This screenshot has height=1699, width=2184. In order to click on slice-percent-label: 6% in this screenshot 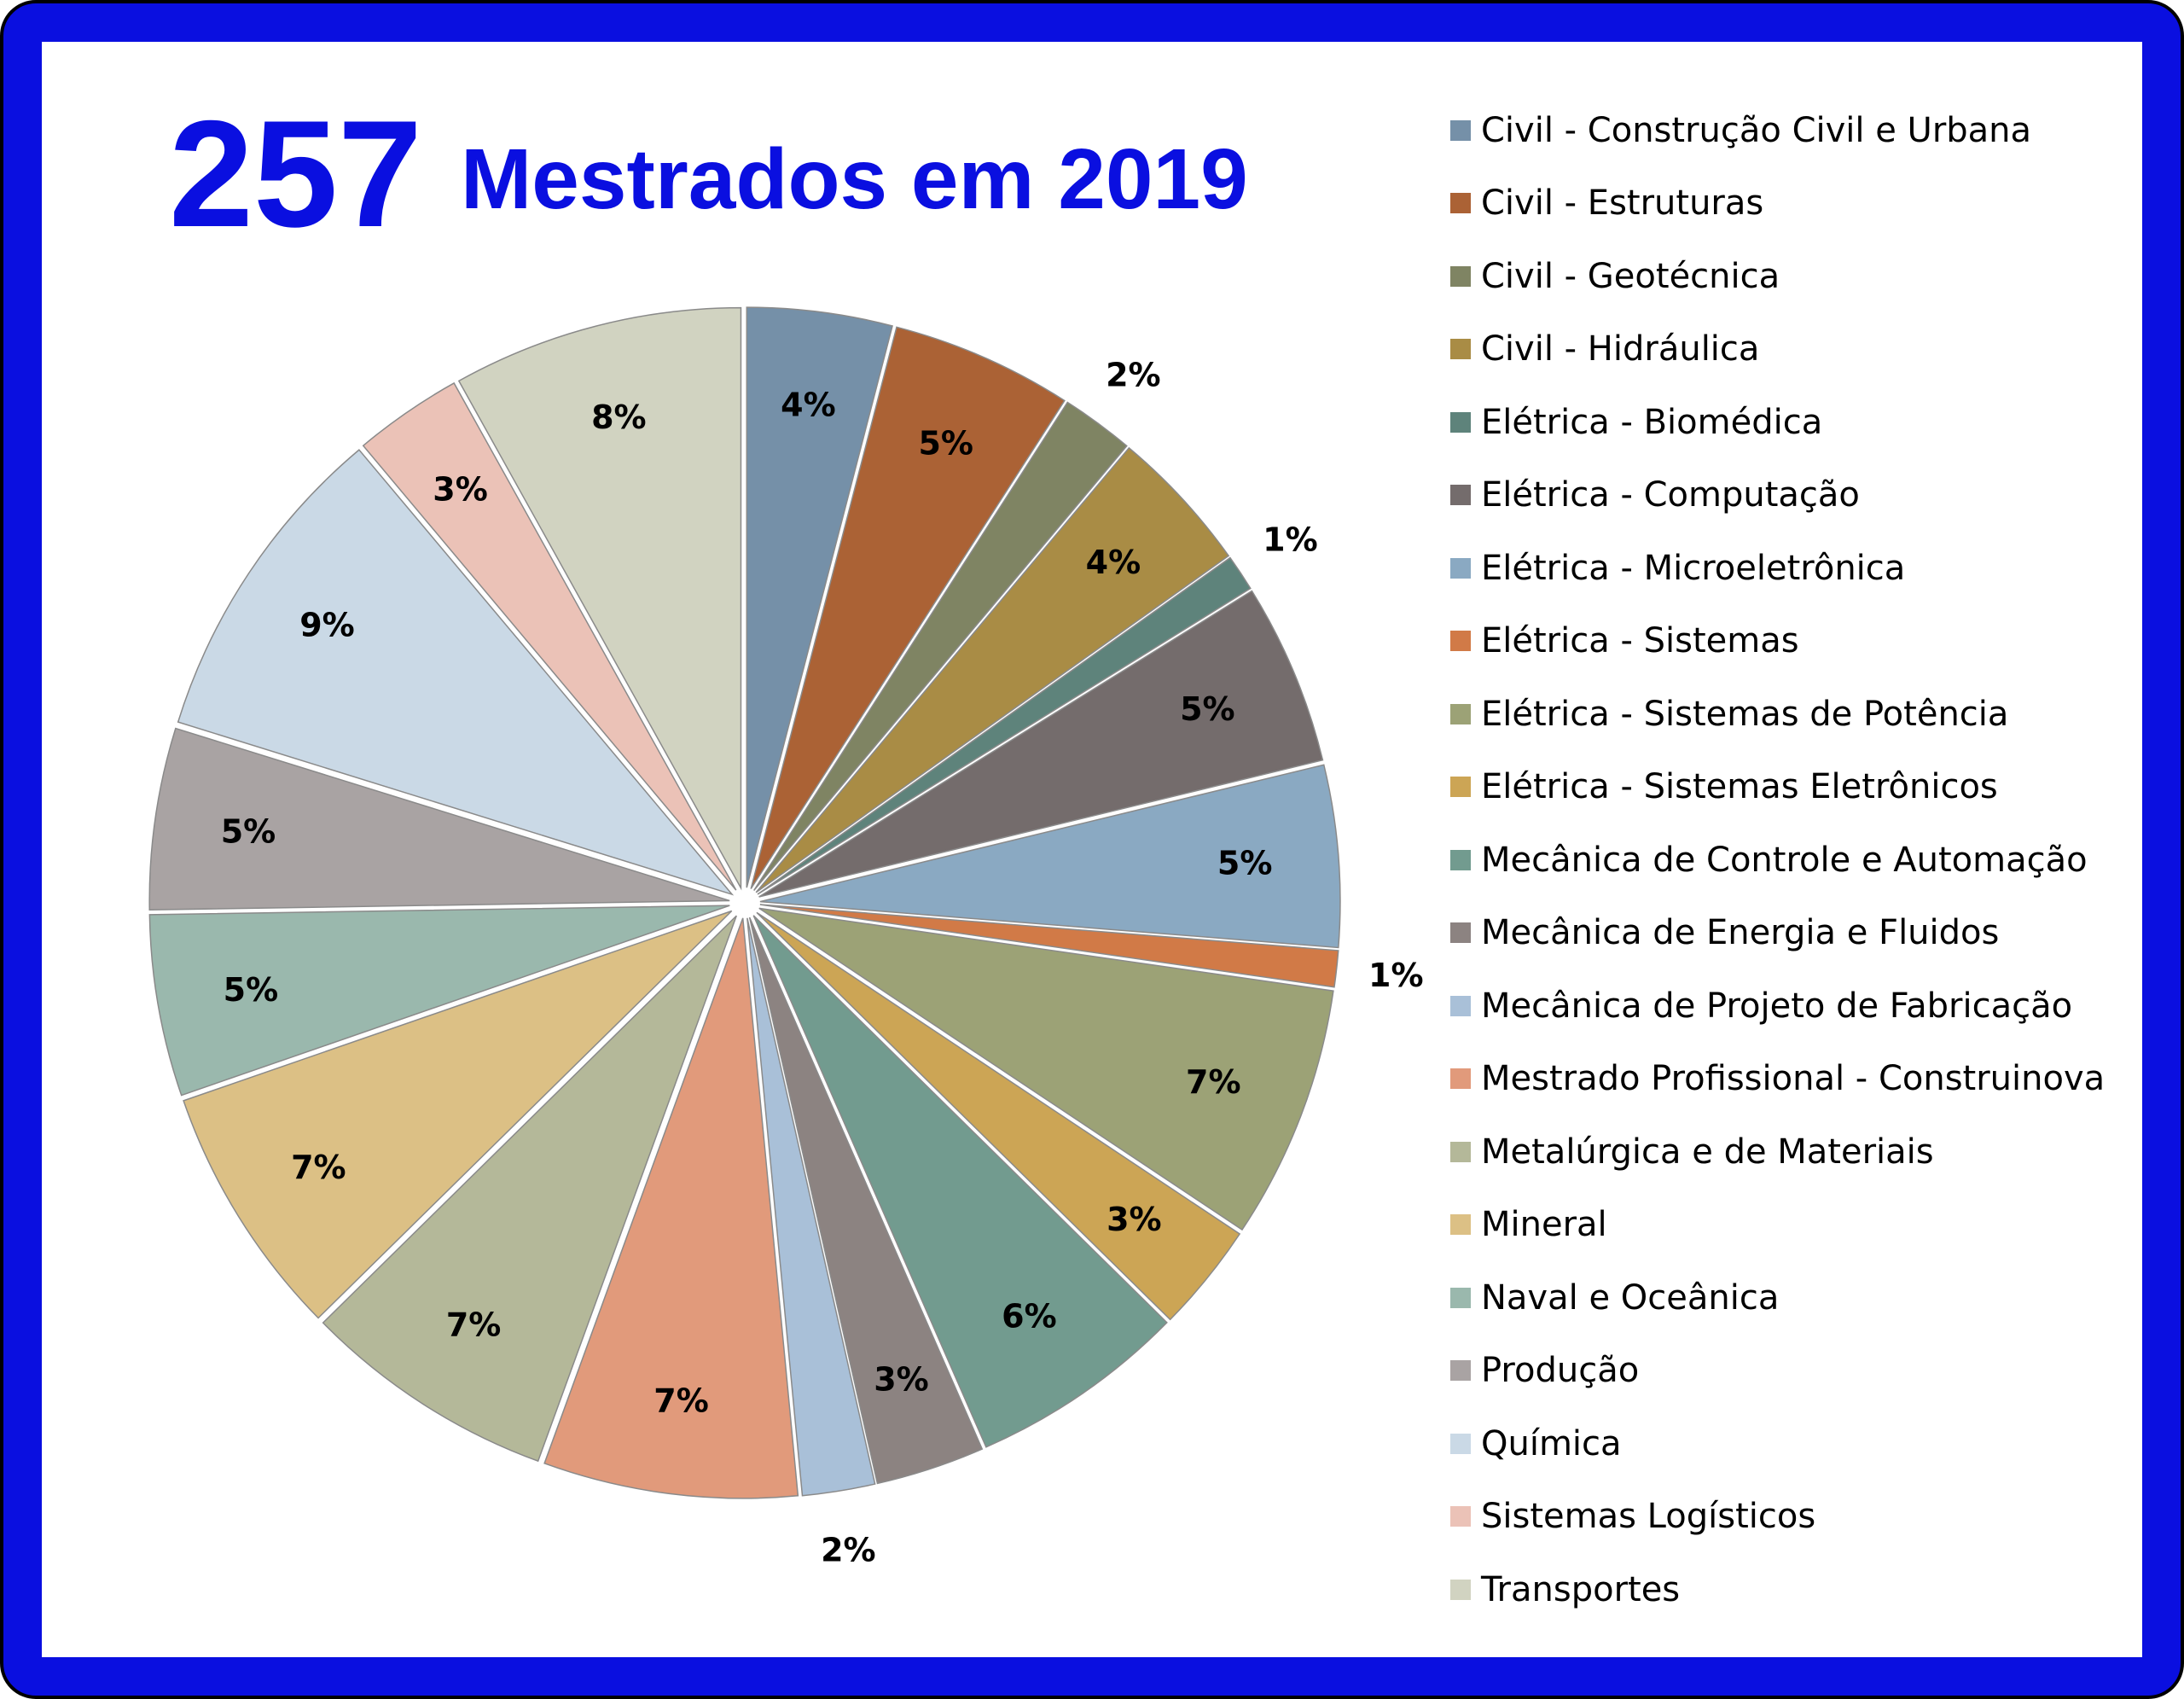, I will do `click(1030, 1316)`.